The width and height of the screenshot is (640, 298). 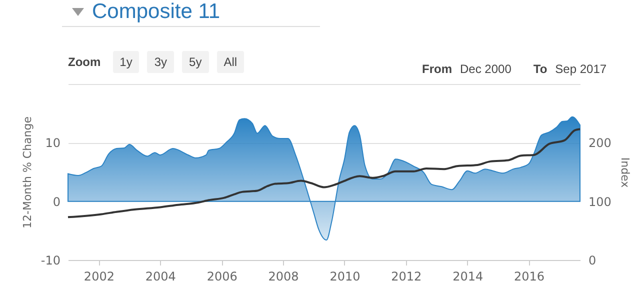 I want to click on y2-tick-label: 200, so click(x=600, y=143).